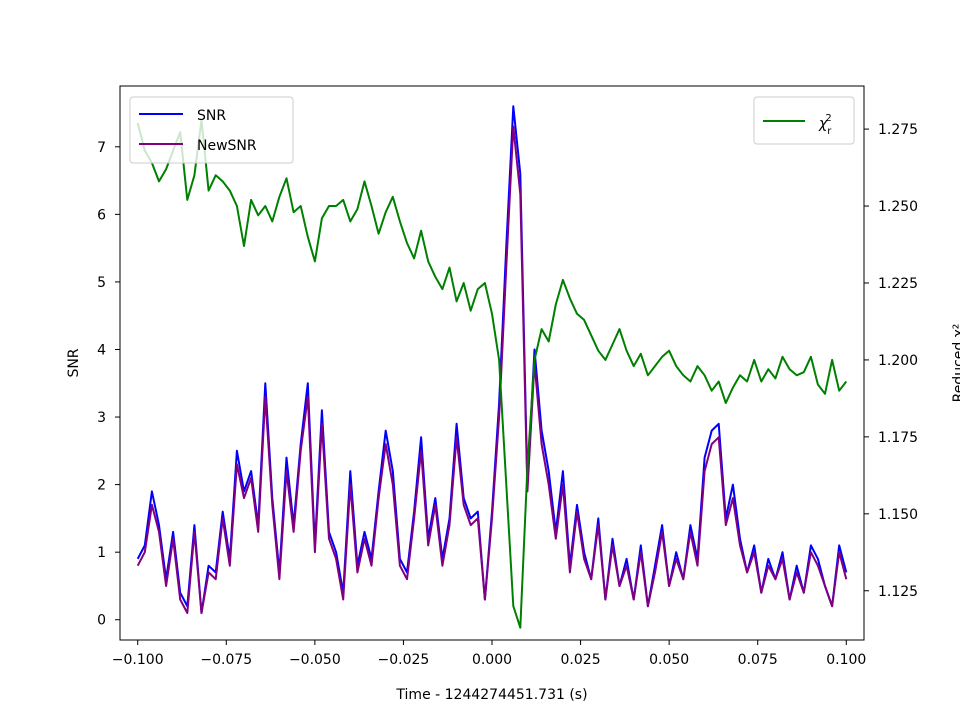 This screenshot has width=960, height=720. I want to click on x-tick-label: 0.025, so click(581, 660).